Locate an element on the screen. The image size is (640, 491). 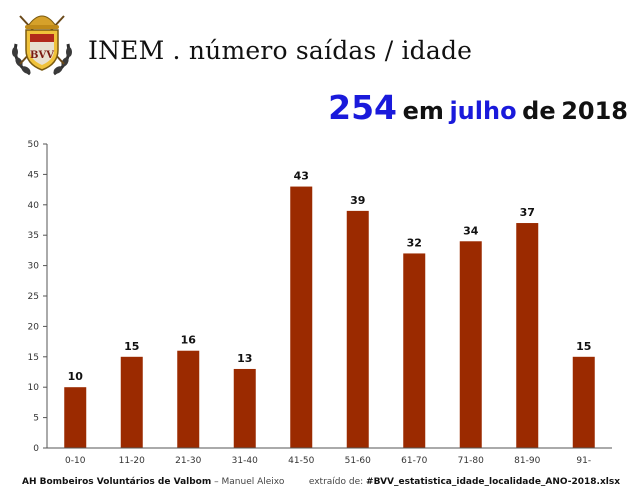
monthly-total-headline: 254 em julho de 2018 is located at coordinates (478, 107).